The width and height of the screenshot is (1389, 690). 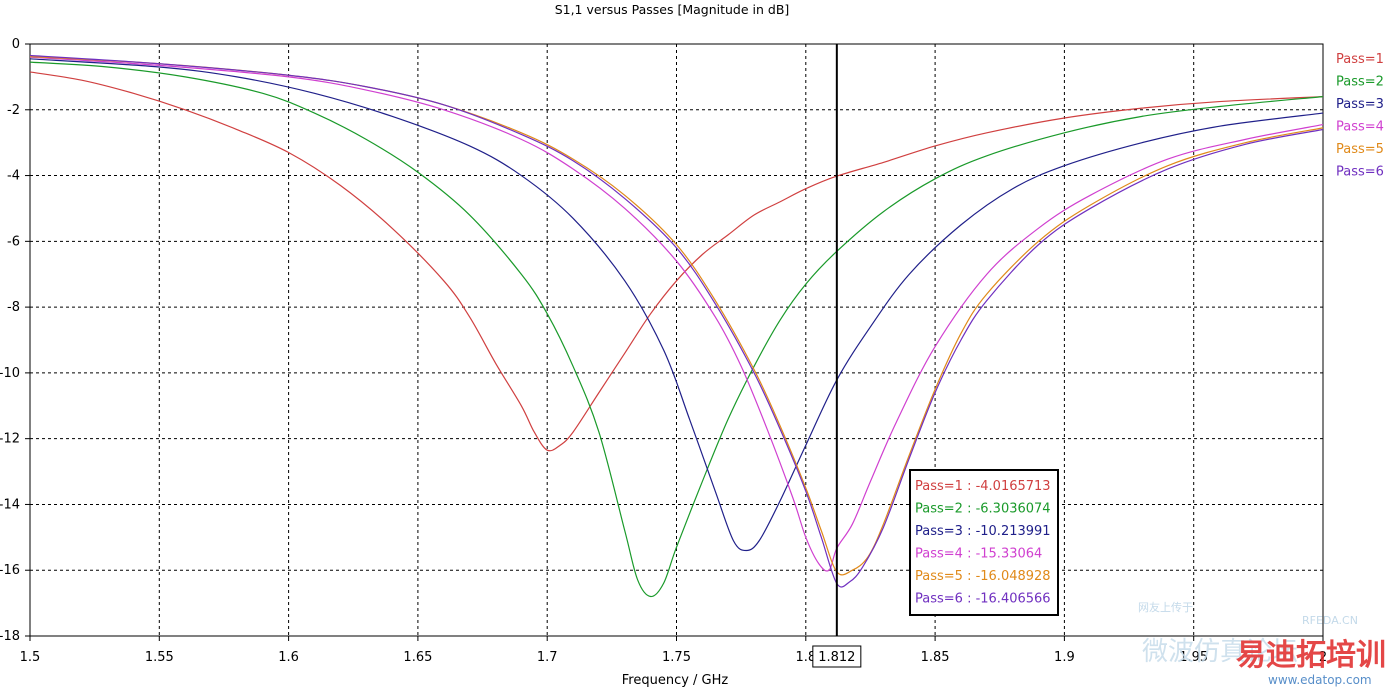 What do you see at coordinates (1320, 680) in the screenshot?
I see `watermark-site: www.edatop.com` at bounding box center [1320, 680].